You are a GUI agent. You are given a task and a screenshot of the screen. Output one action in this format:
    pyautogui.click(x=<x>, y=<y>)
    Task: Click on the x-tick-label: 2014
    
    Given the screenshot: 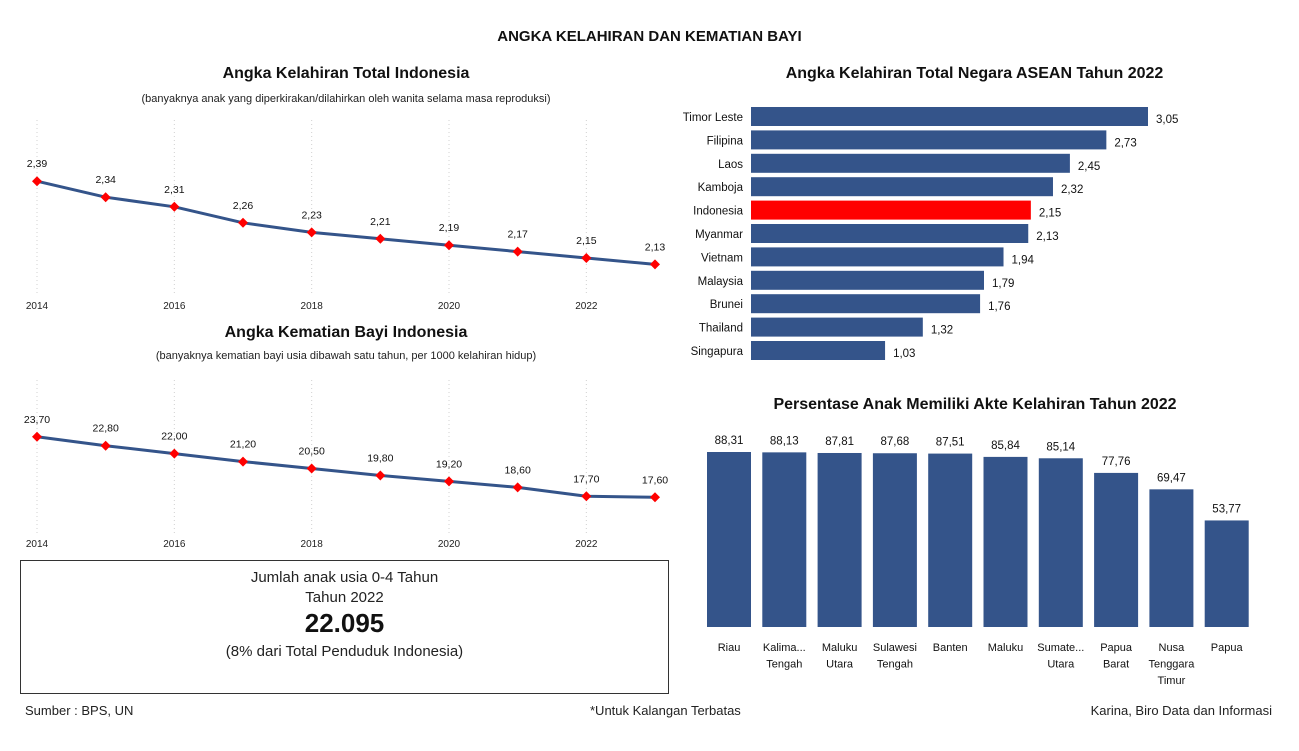 What is the action you would take?
    pyautogui.click(x=37, y=306)
    